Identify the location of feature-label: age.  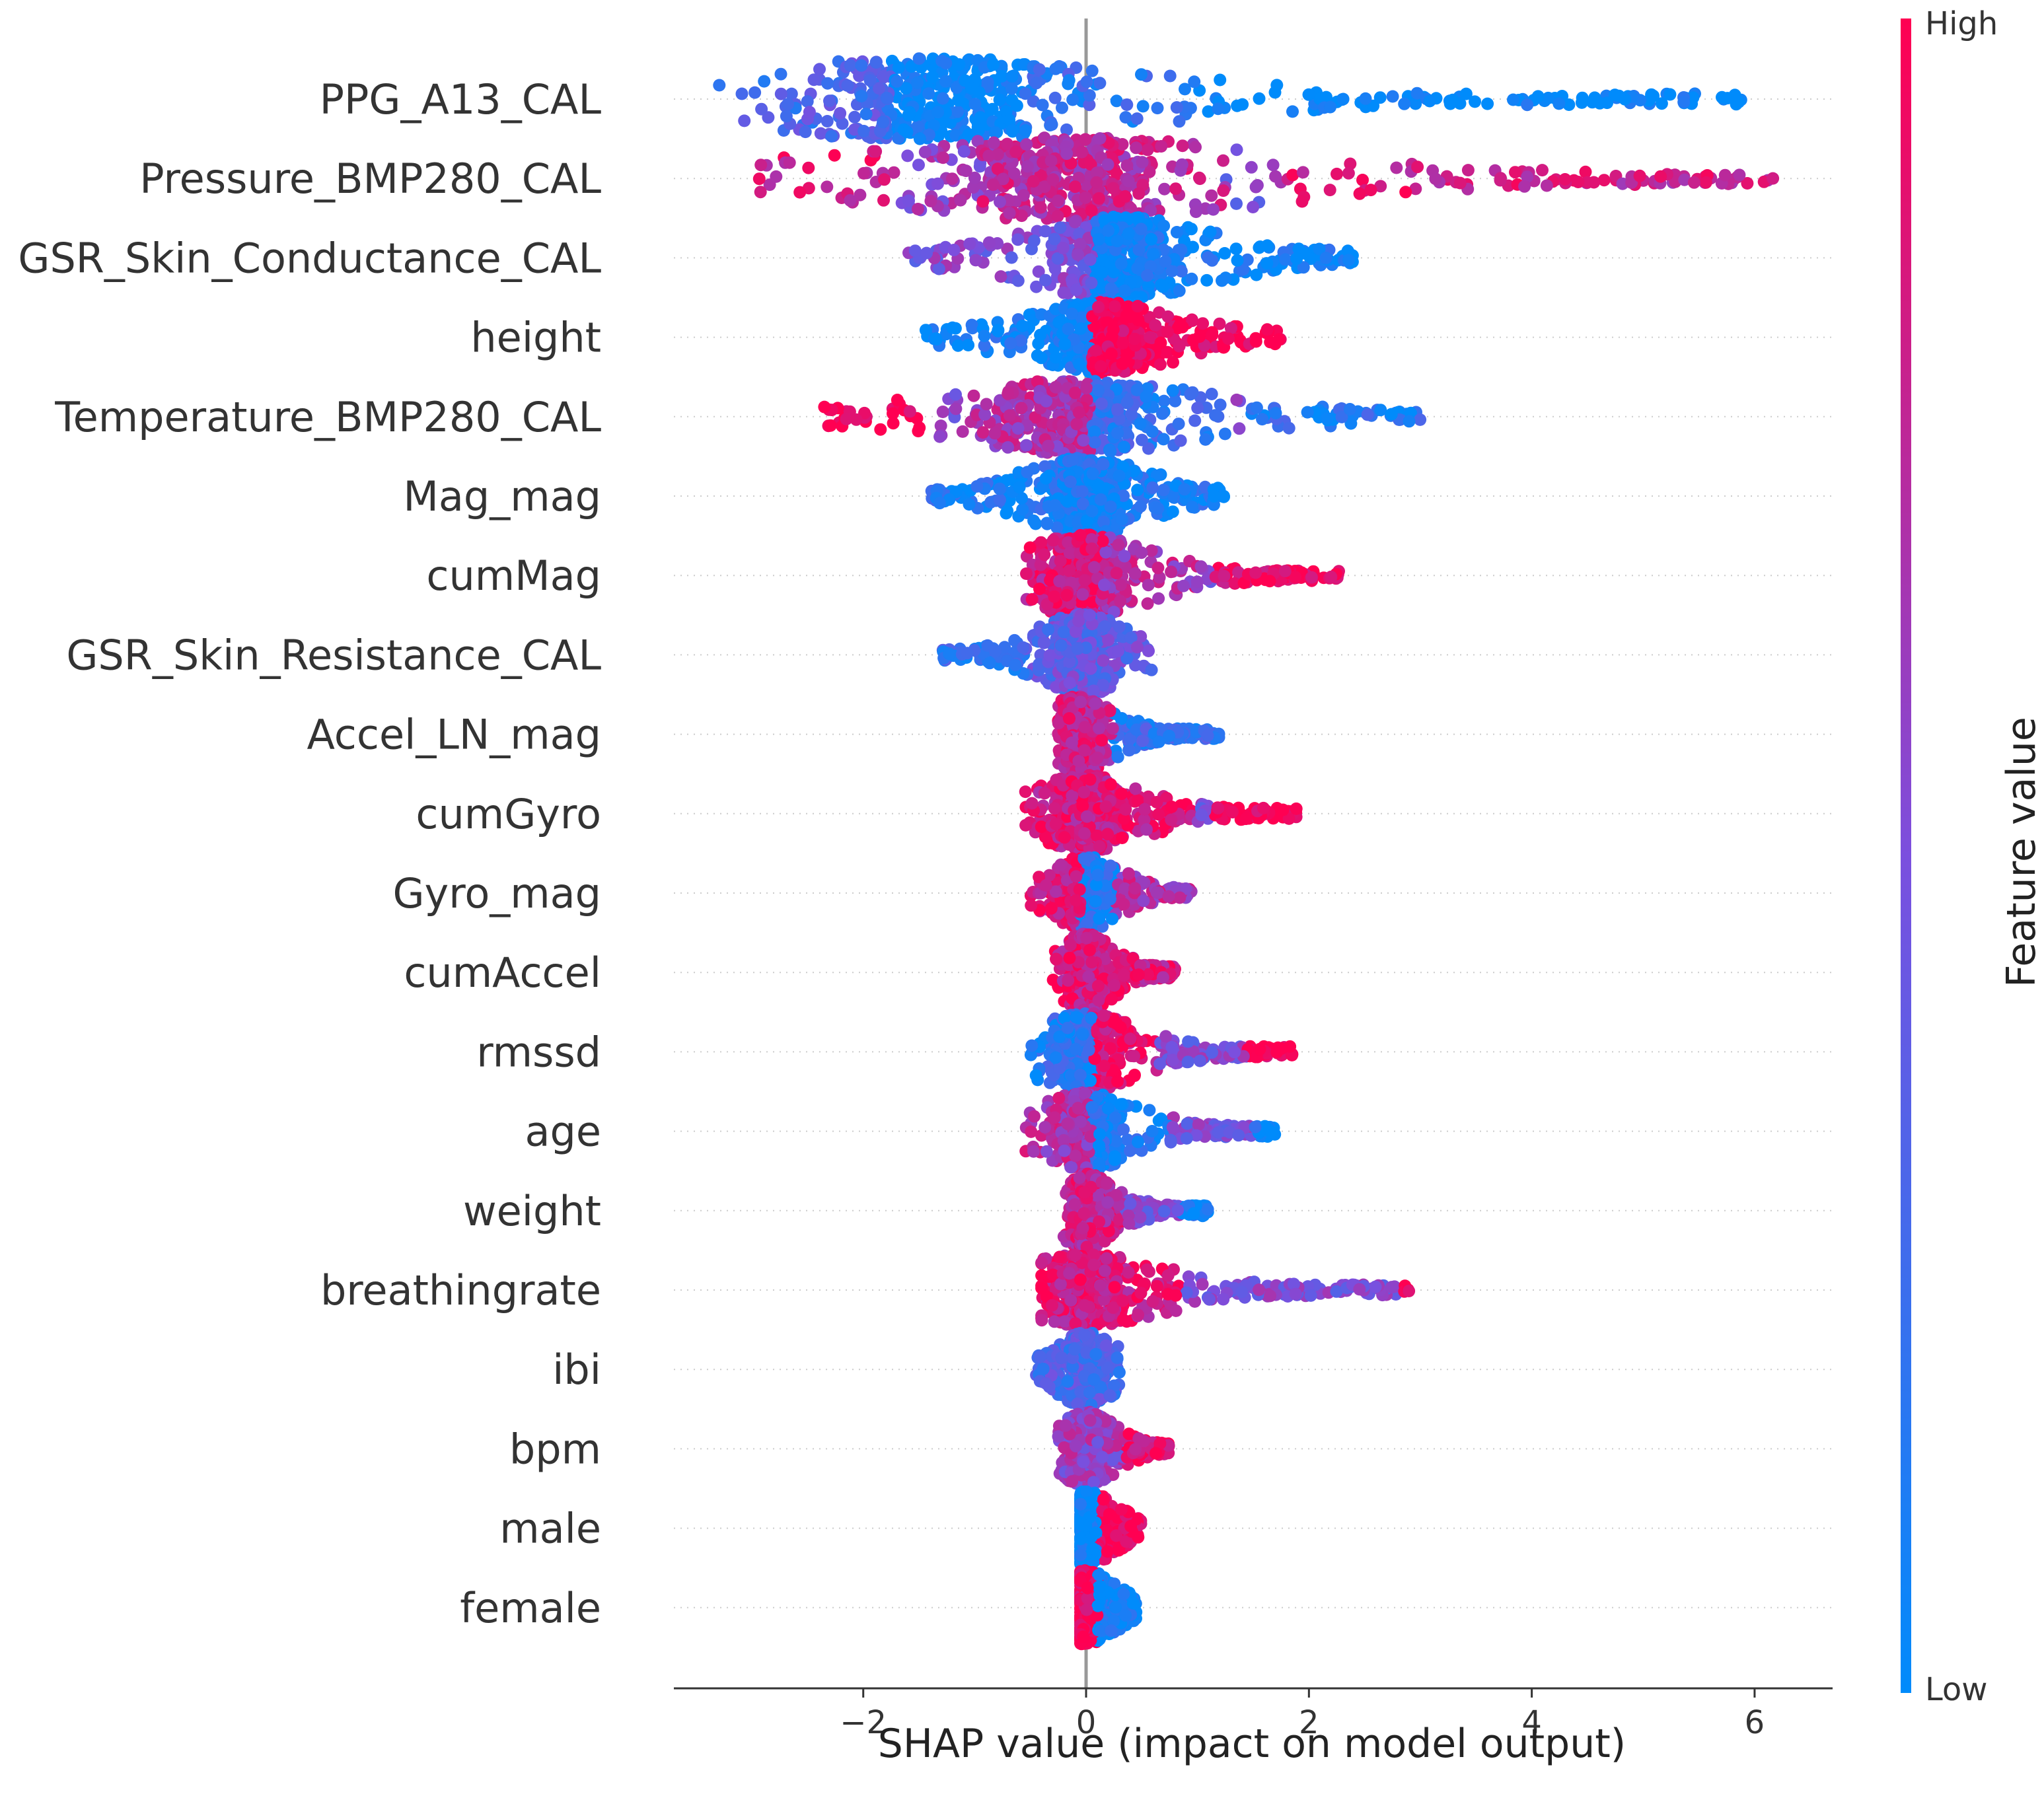
(563, 1132).